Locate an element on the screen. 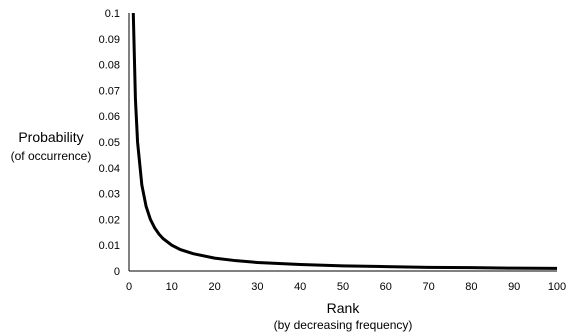 Image resolution: width=571 pixels, height=334 pixels. y-tick-label: 0.1 is located at coordinates (112, 14).